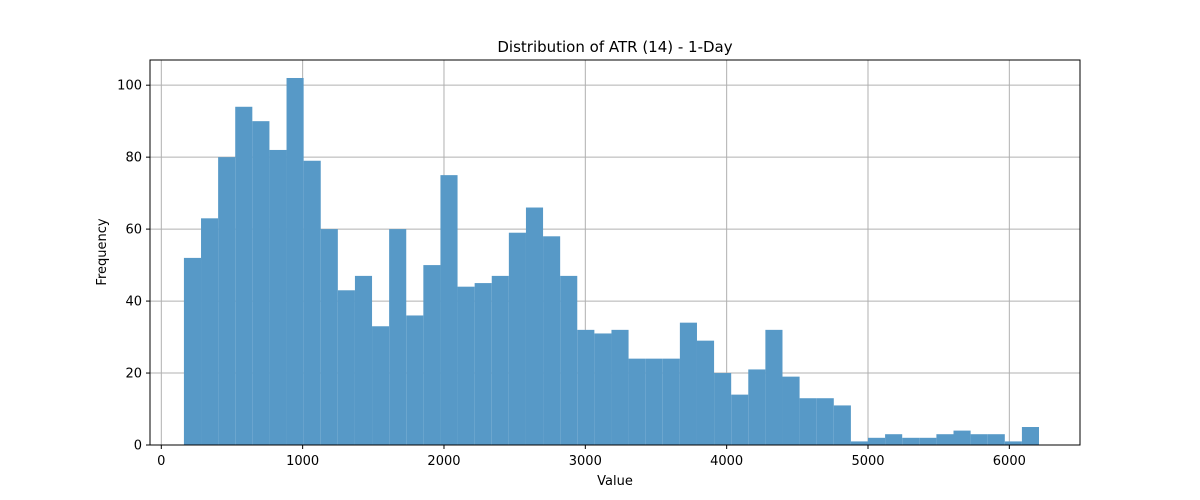 Image resolution: width=1200 pixels, height=500 pixels. What do you see at coordinates (726, 461) in the screenshot?
I see `x-tick-label: 4000` at bounding box center [726, 461].